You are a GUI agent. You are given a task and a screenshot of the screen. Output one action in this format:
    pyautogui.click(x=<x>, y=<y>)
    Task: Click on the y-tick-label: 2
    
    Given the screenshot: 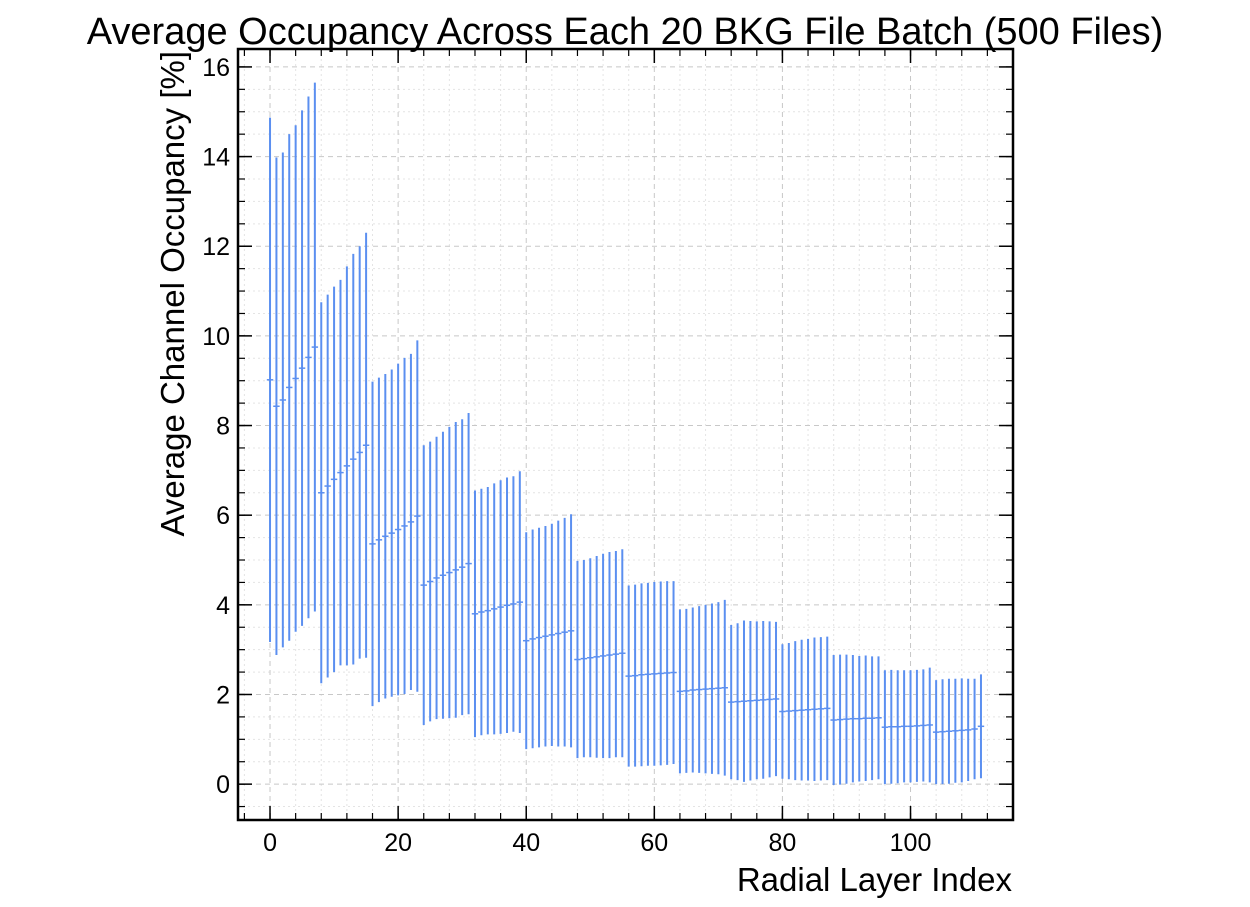 What is the action you would take?
    pyautogui.click(x=223, y=695)
    